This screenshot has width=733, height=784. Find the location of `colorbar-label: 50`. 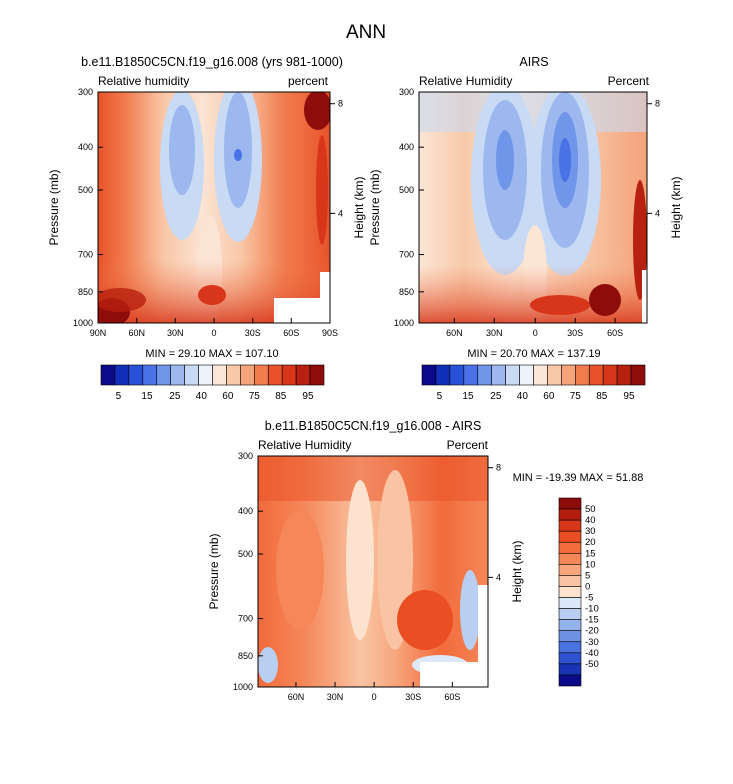

colorbar-label: 50 is located at coordinates (590, 509).